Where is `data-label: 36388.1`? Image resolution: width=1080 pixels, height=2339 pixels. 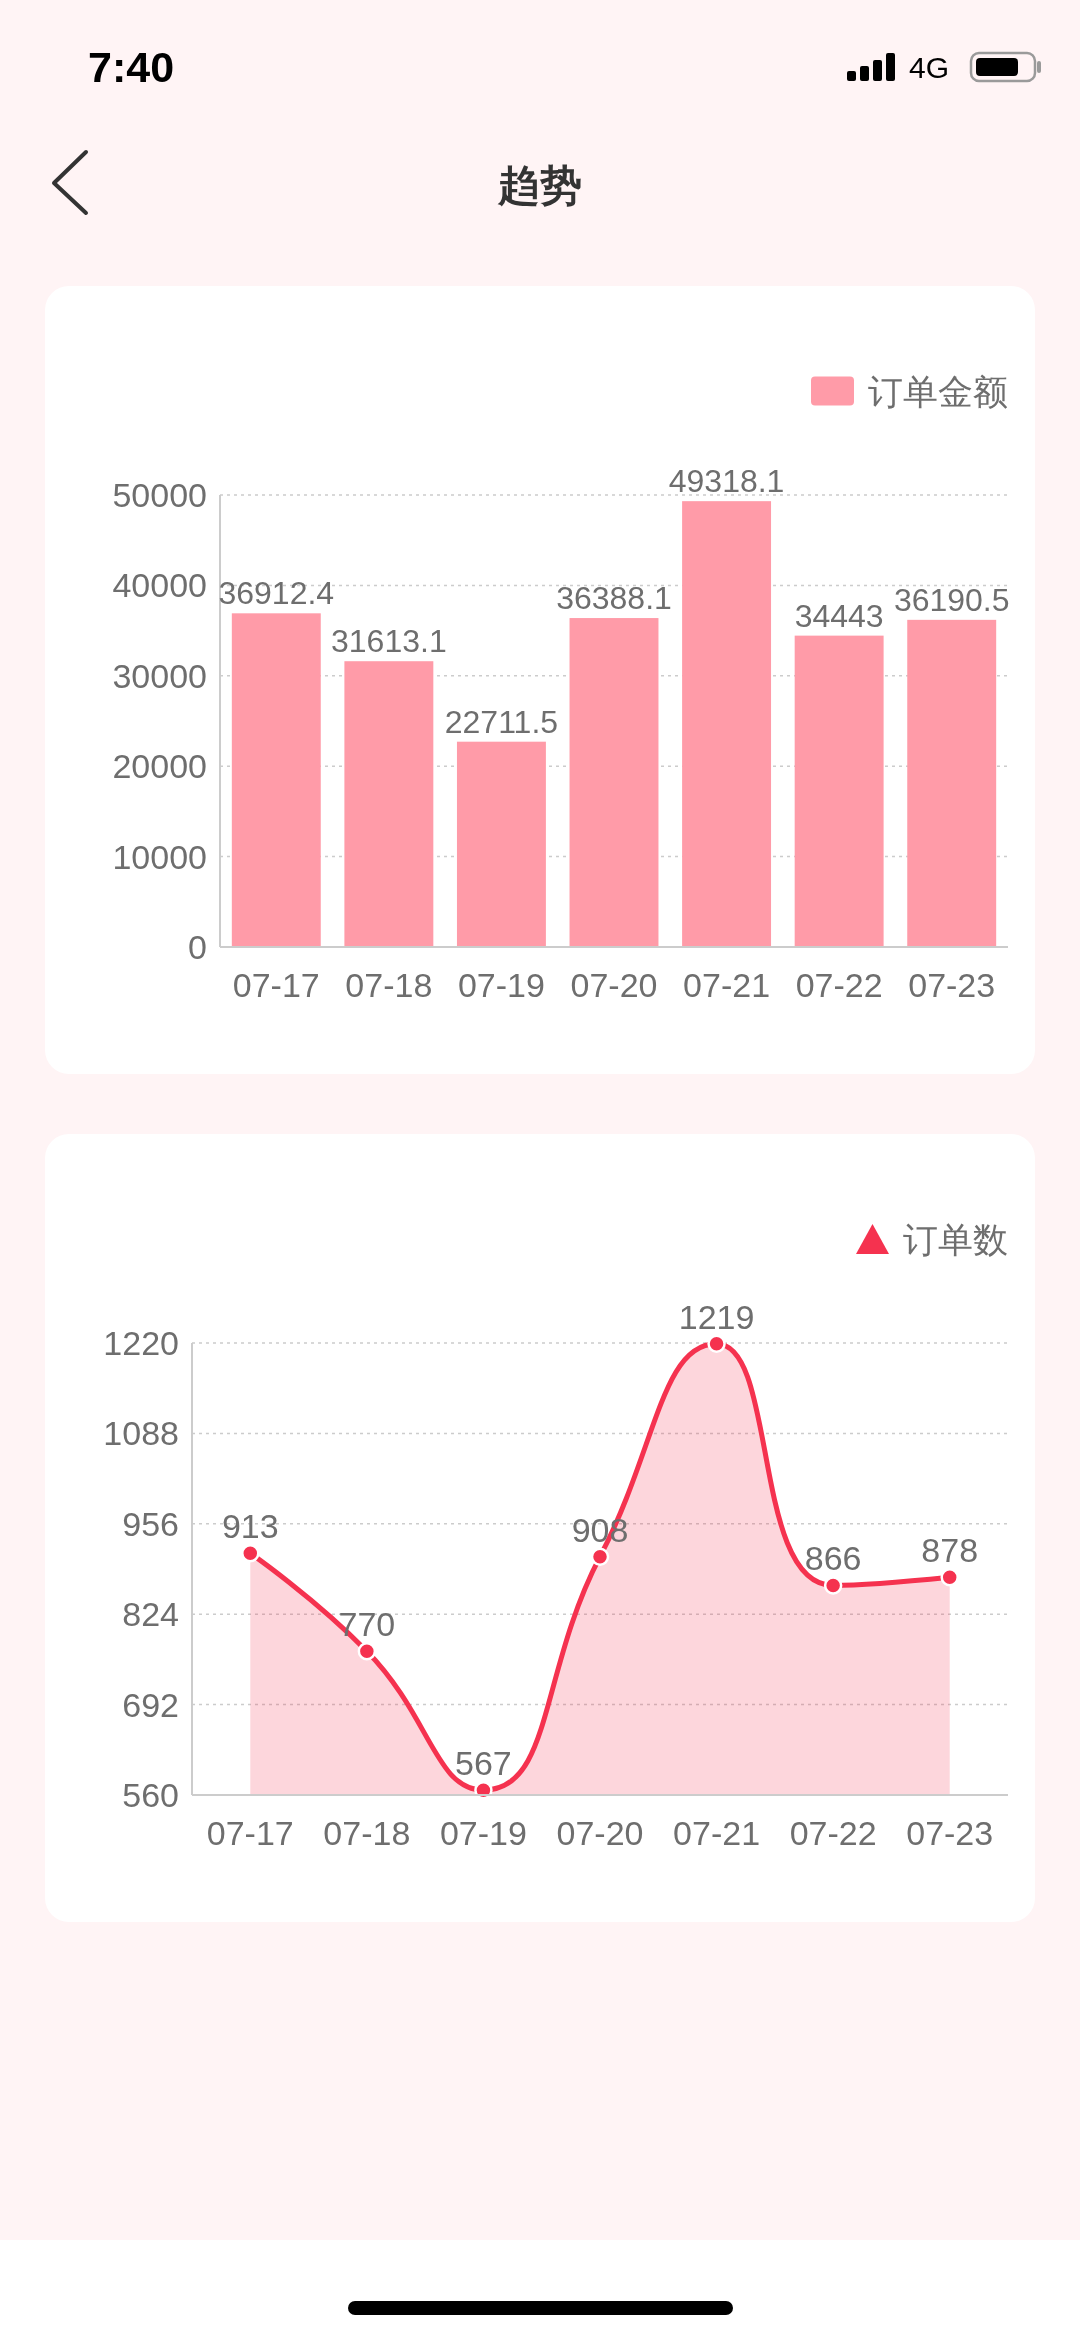 data-label: 36388.1 is located at coordinates (614, 598).